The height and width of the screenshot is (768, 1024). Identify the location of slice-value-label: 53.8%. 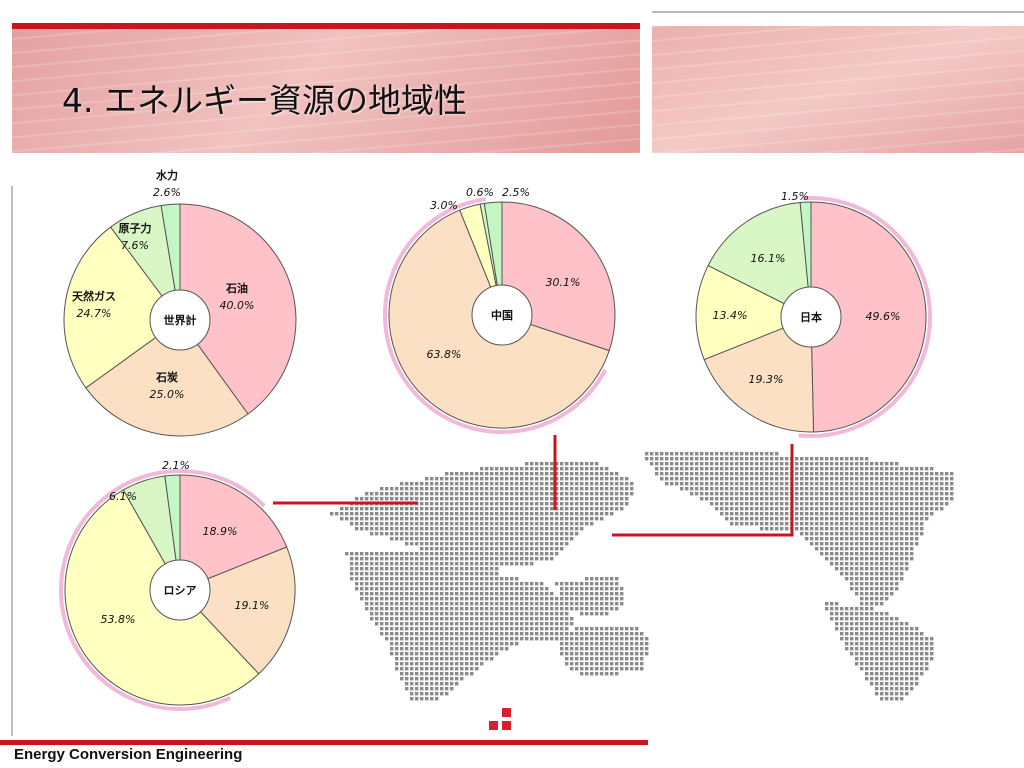
(118, 619).